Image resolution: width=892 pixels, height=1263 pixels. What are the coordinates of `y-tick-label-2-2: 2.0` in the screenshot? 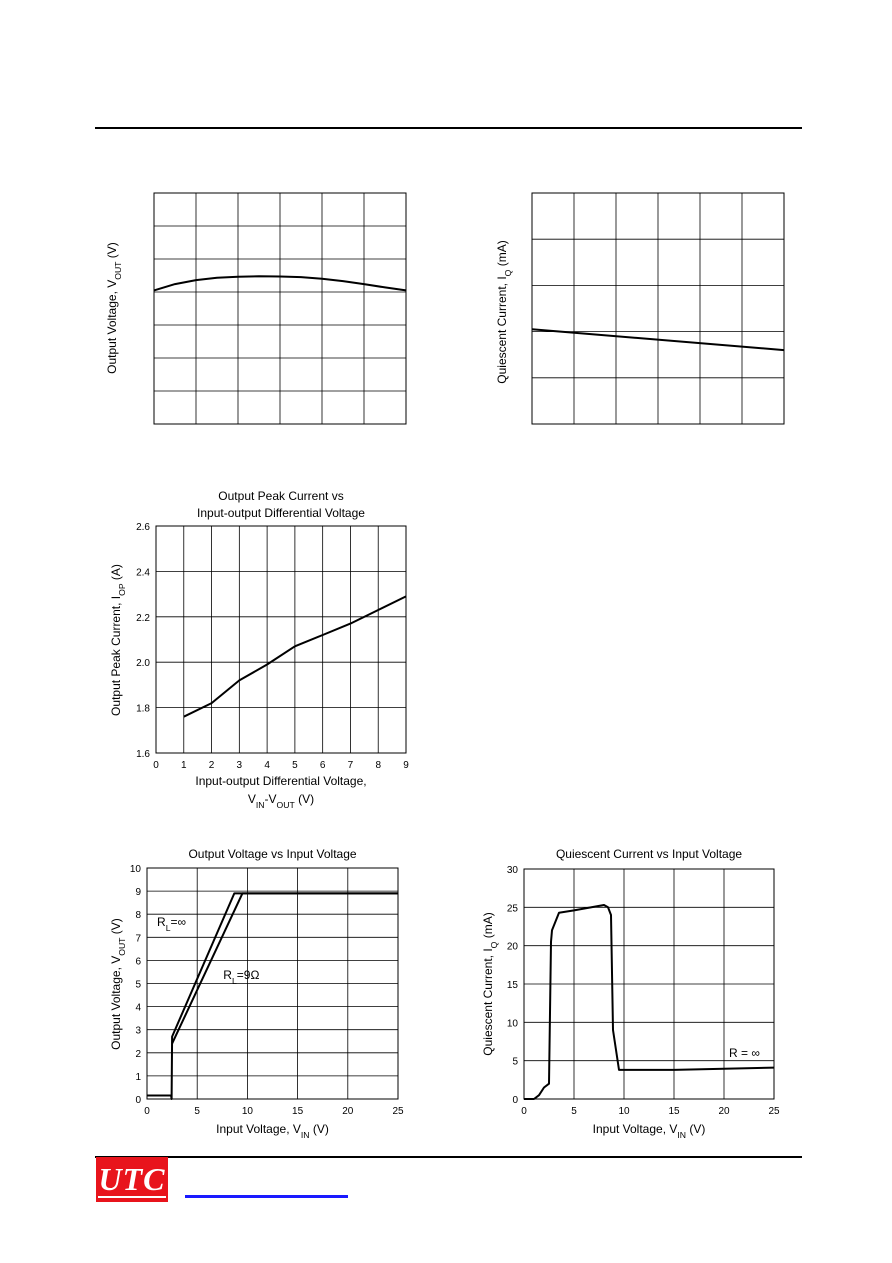 It's located at (143, 663).